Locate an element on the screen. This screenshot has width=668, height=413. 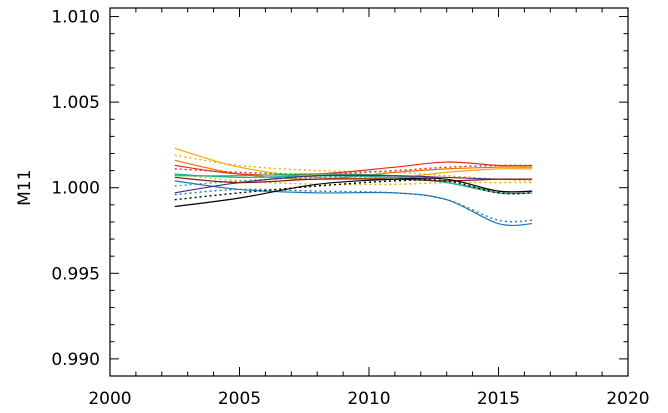
x-tick-label: 2010 is located at coordinates (368, 399).